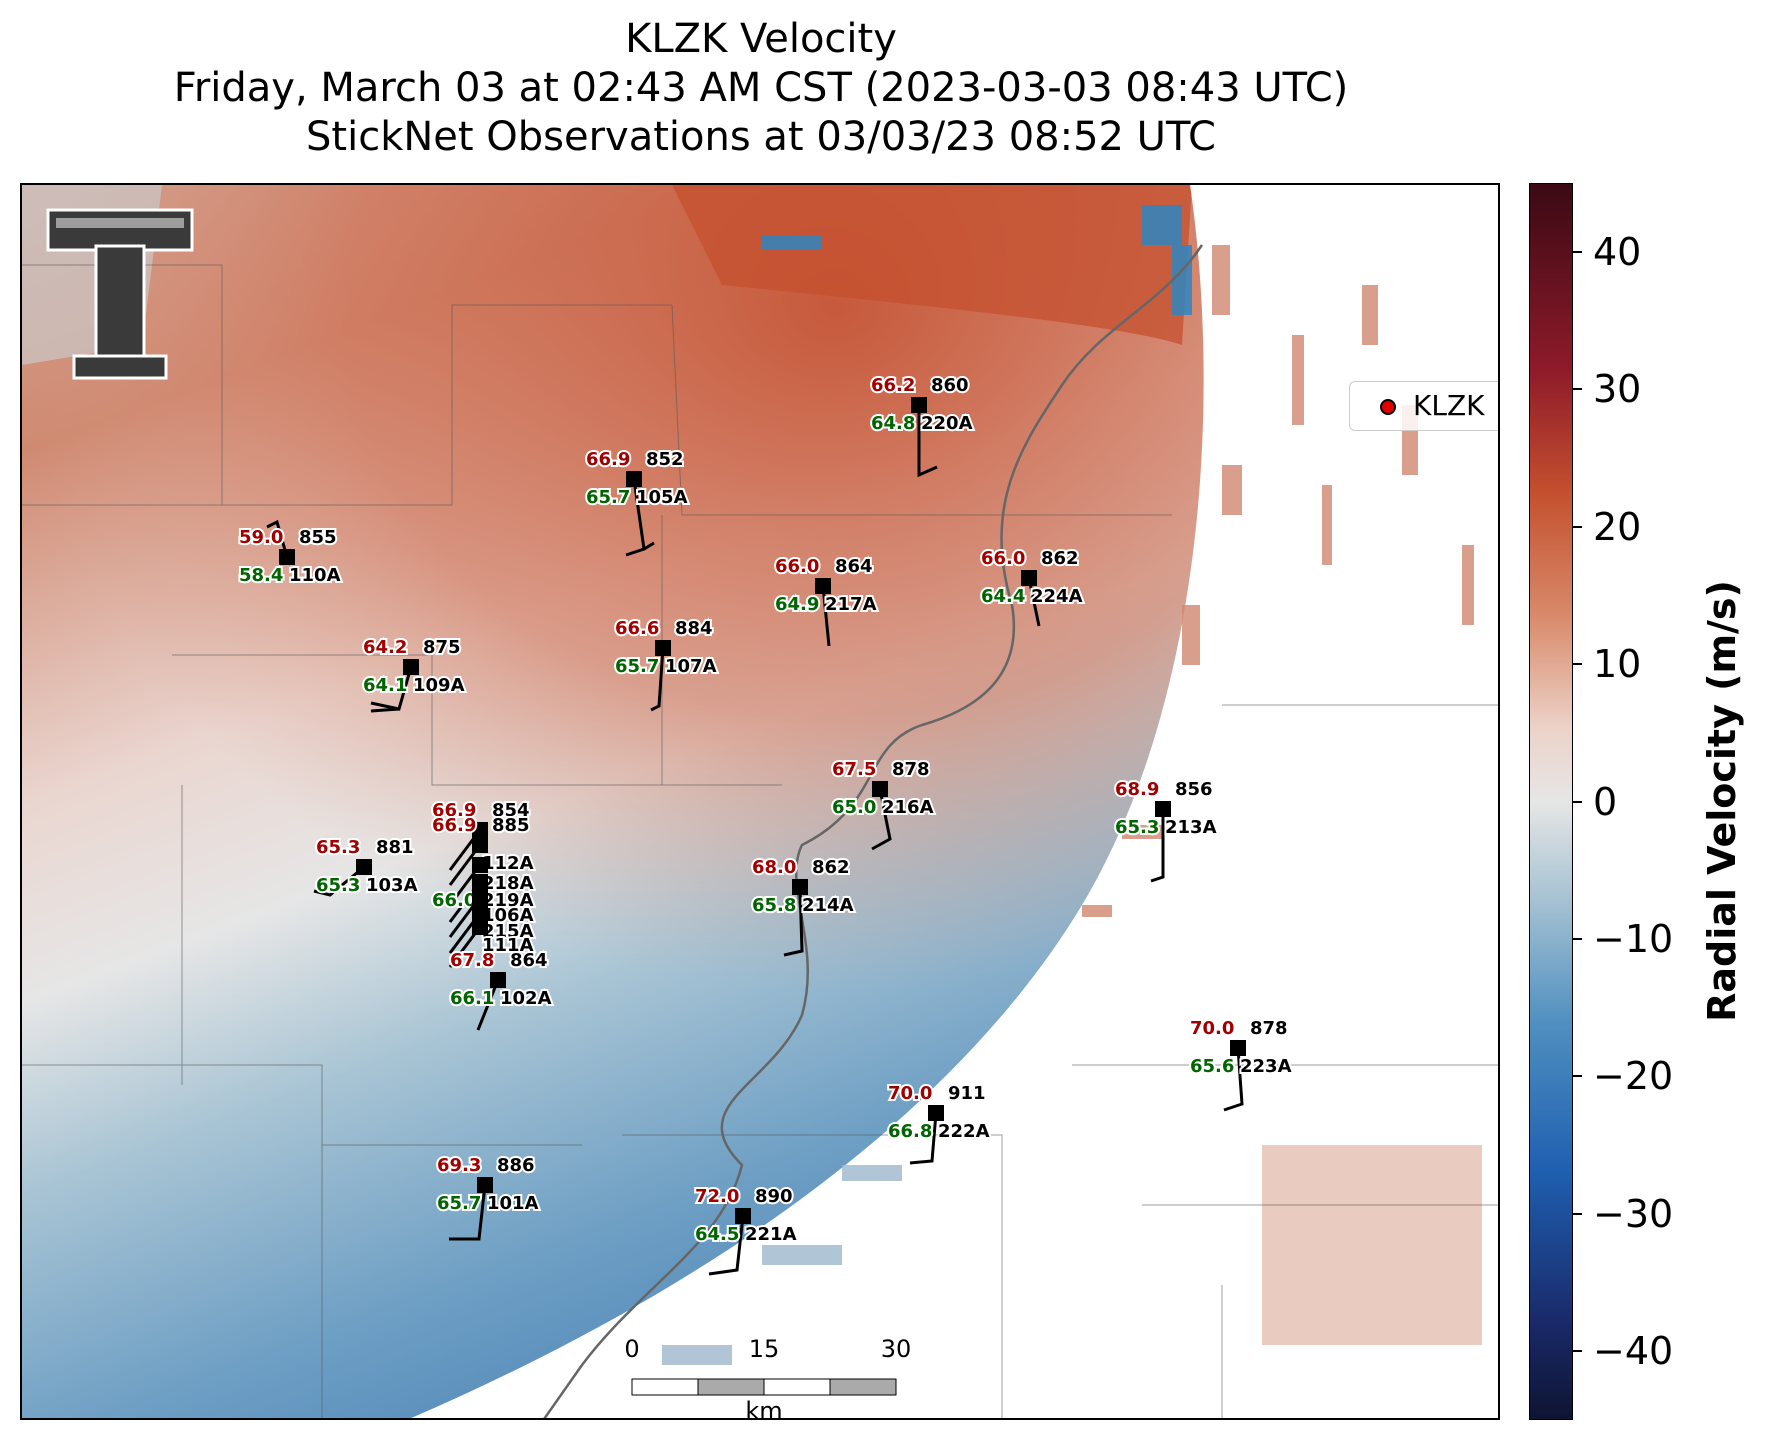 This screenshot has height=1438, width=1773. Describe the element at coordinates (492, 881) in the screenshot. I see `sticknet-station: 218A` at that location.